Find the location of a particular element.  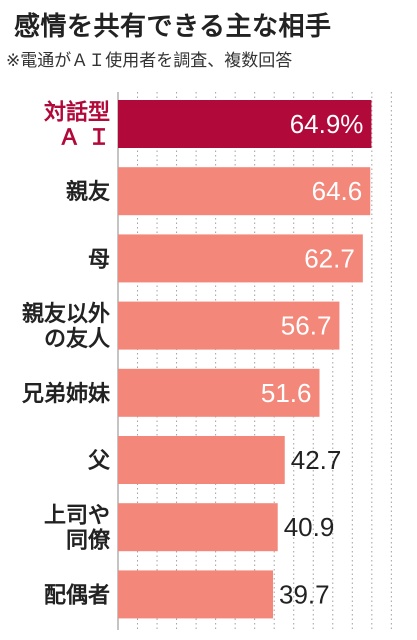

value-label: 40.9 is located at coordinates (309, 527).